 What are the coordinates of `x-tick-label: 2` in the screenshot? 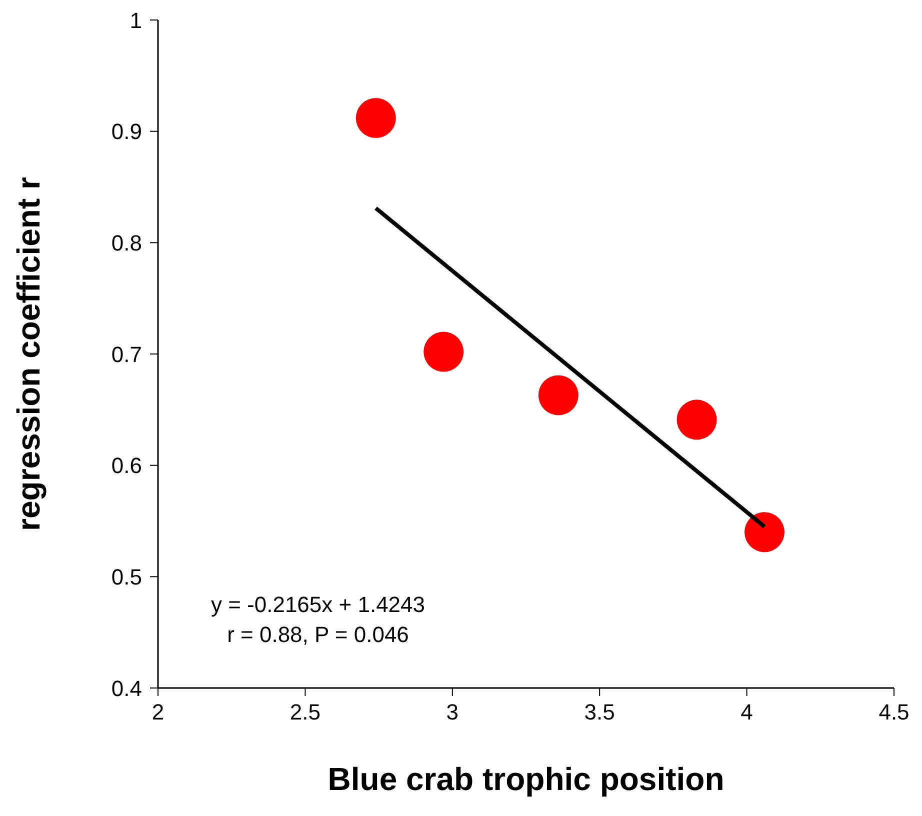 It's located at (158, 712).